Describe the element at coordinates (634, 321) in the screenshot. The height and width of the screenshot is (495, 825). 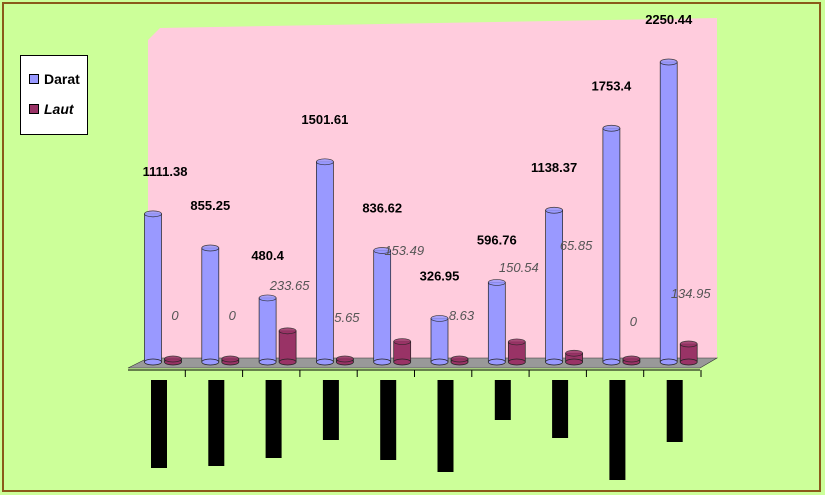
I see `data-label-laut-9: 0` at that location.